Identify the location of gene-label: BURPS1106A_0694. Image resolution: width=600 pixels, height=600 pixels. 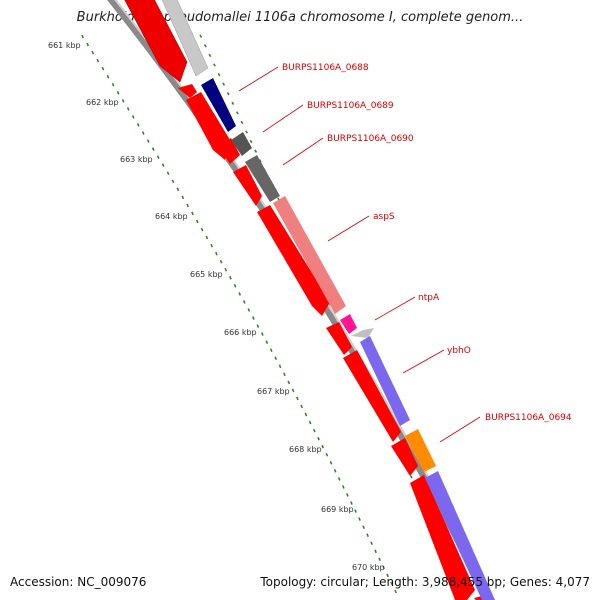
(528, 418).